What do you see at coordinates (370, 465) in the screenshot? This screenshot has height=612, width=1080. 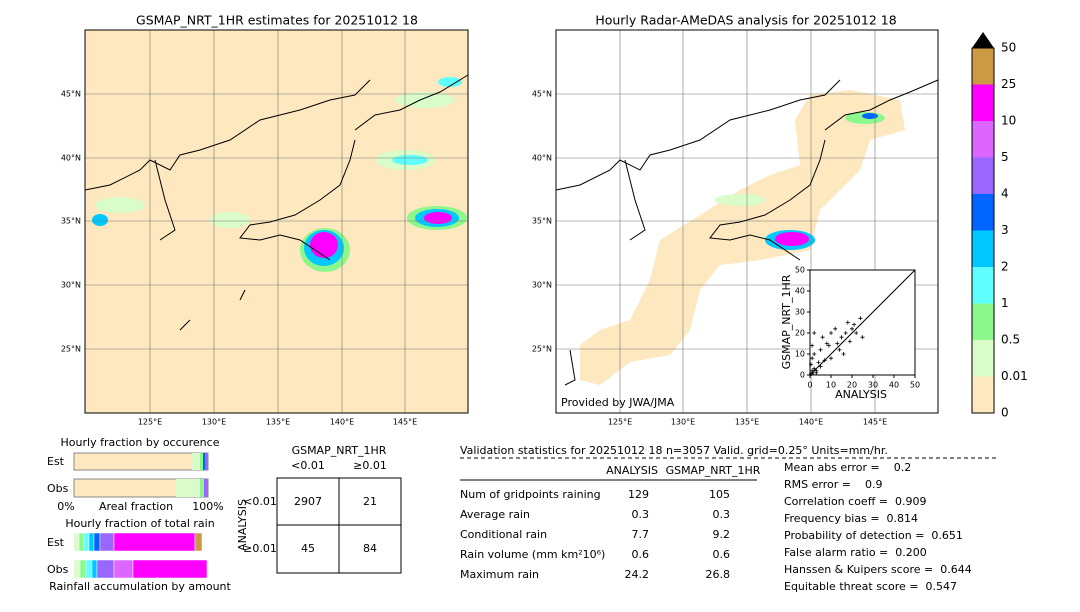 I see `col-label: ≥0.01` at bounding box center [370, 465].